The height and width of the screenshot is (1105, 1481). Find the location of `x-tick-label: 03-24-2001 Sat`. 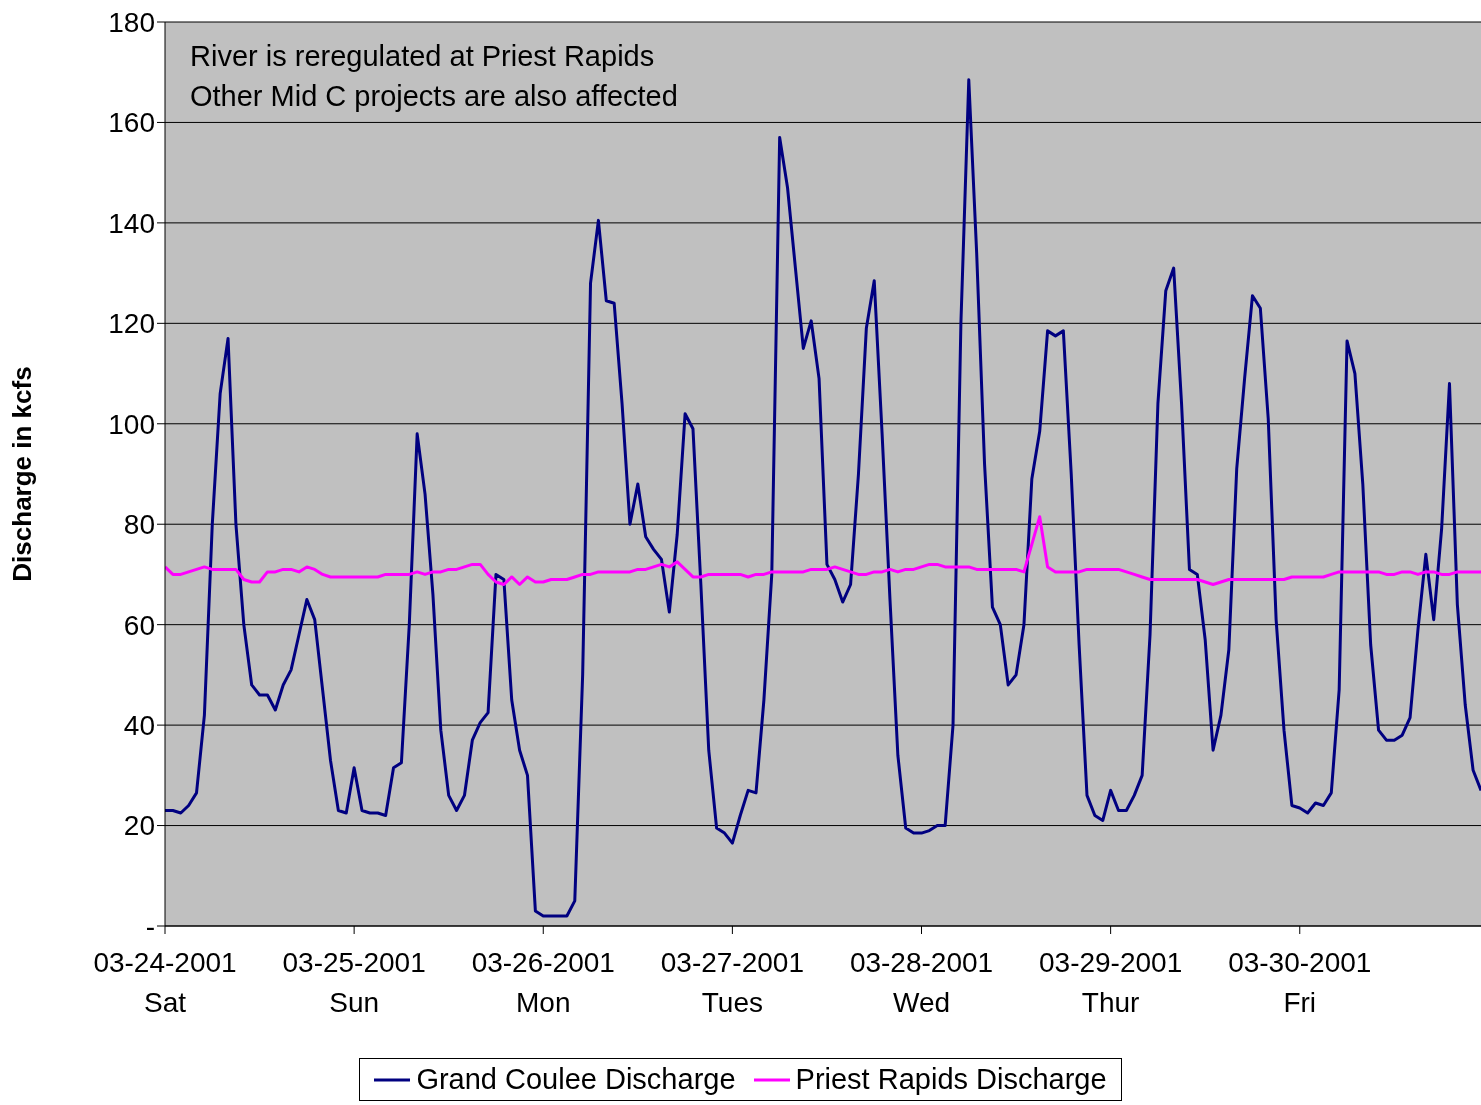

x-tick-label: 03-24-2001 Sat is located at coordinates (165, 982).